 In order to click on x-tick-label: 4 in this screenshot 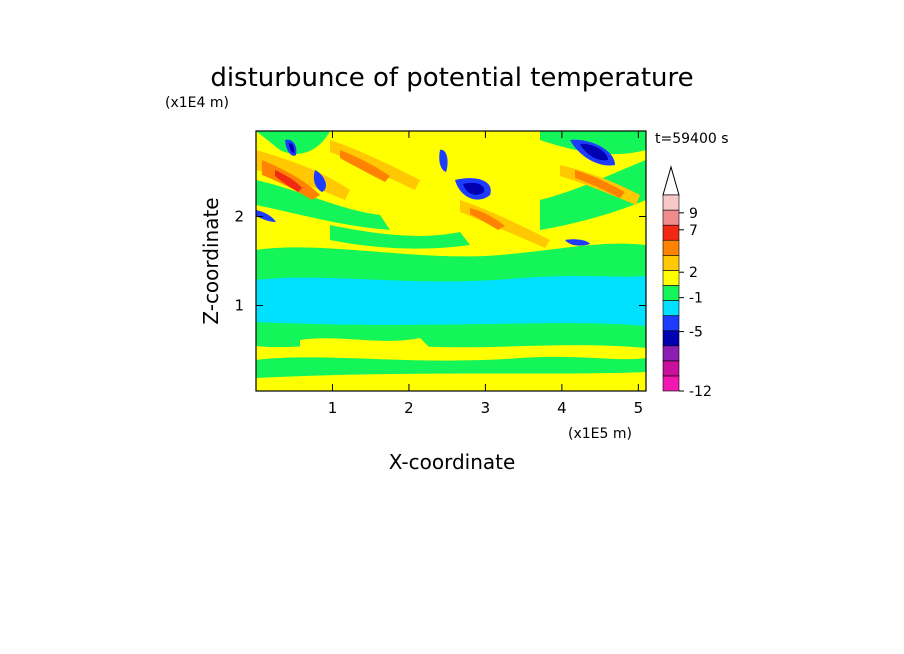, I will do `click(562, 408)`.